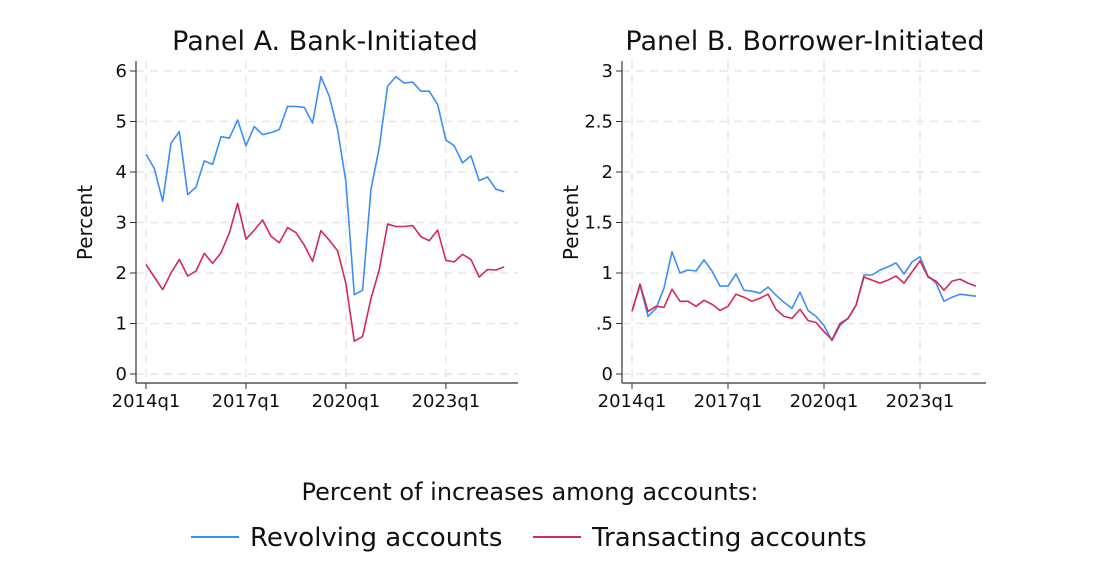 The width and height of the screenshot is (1099, 571). I want to click on y-tick-label: 4, so click(121, 172).